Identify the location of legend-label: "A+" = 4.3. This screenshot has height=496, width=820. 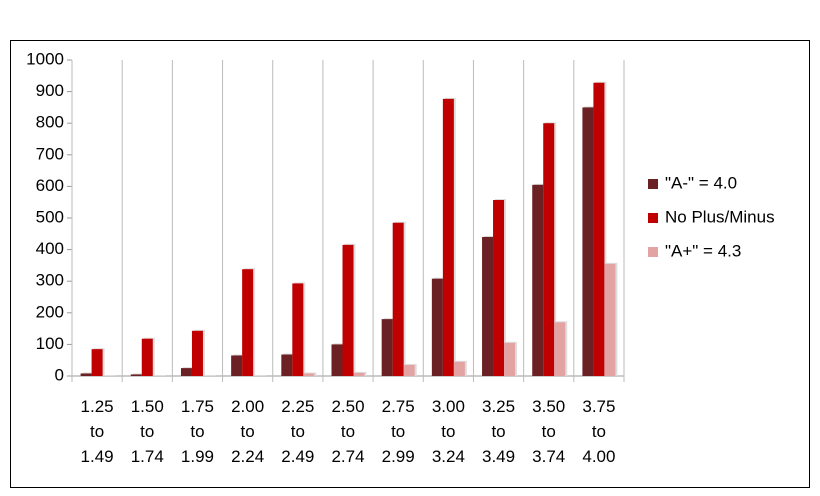
(703, 250).